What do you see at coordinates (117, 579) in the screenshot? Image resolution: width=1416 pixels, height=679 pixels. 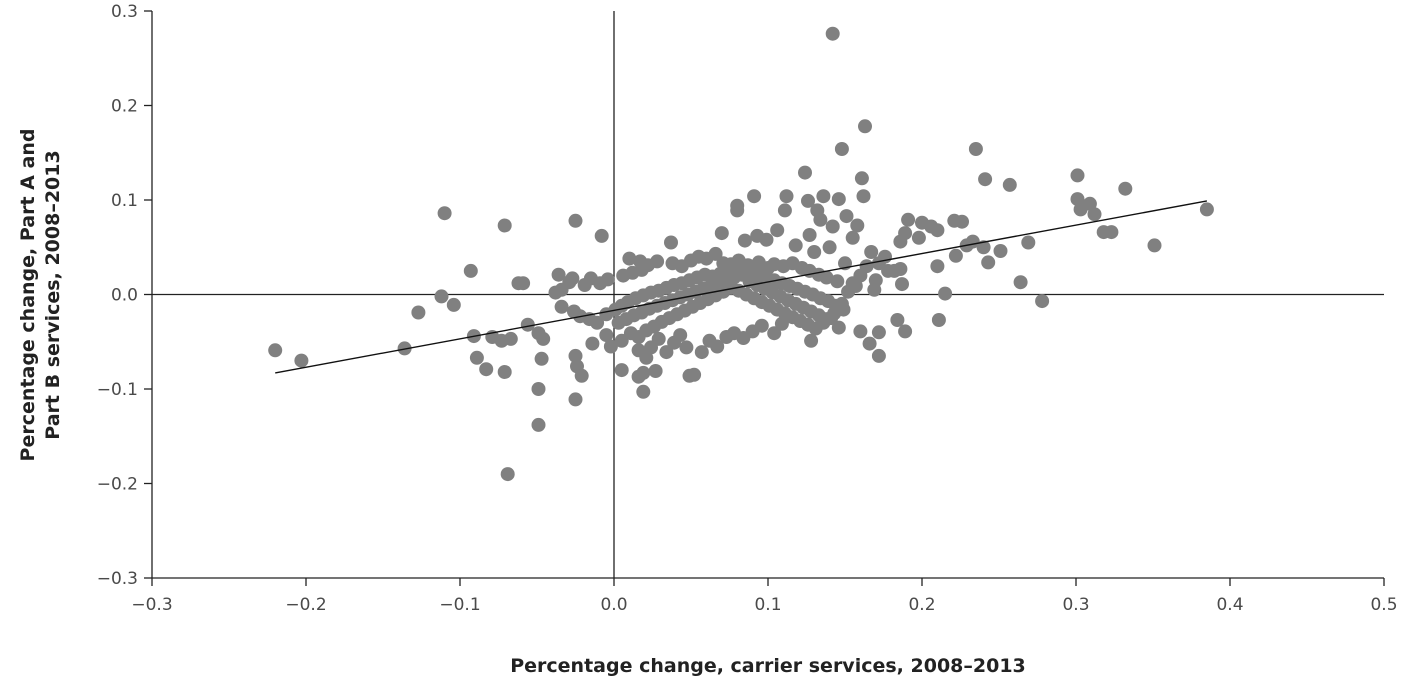 I see `y-tick-label: −0.3` at bounding box center [117, 579].